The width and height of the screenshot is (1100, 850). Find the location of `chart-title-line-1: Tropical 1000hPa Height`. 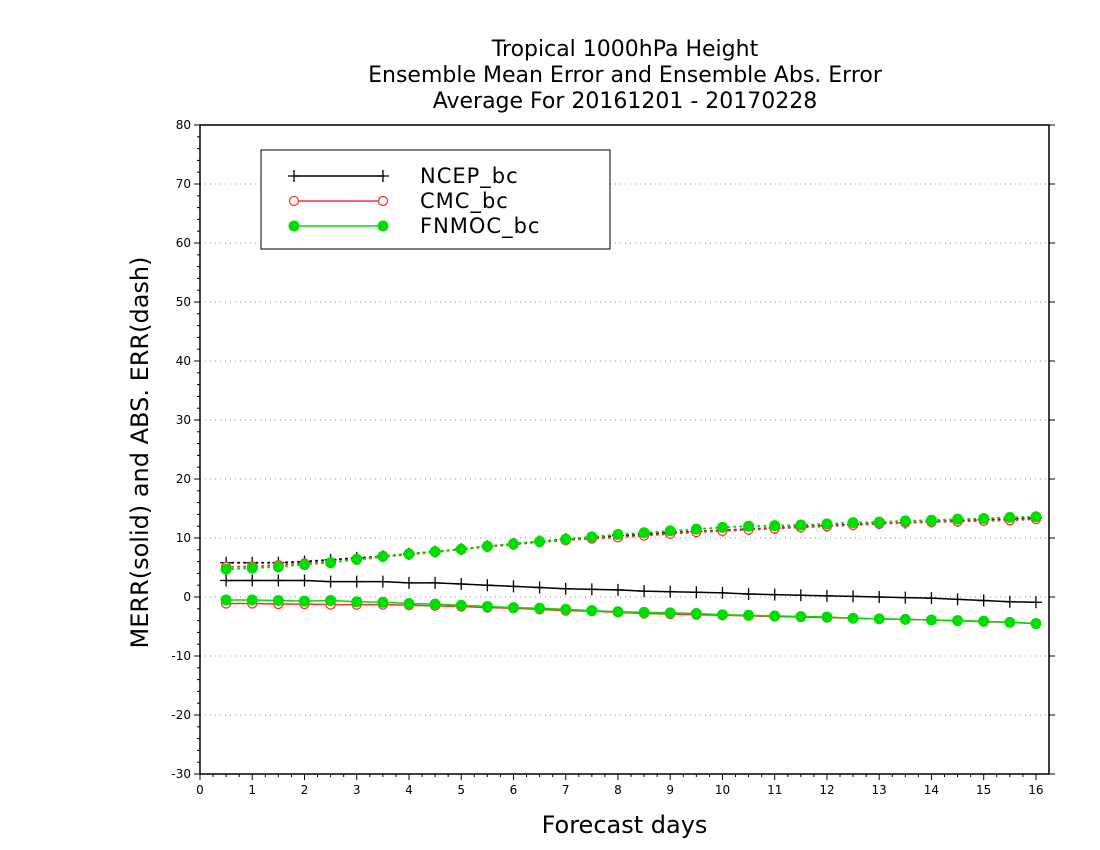

chart-title-line-1: Tropical 1000hPa Height is located at coordinates (625, 49).